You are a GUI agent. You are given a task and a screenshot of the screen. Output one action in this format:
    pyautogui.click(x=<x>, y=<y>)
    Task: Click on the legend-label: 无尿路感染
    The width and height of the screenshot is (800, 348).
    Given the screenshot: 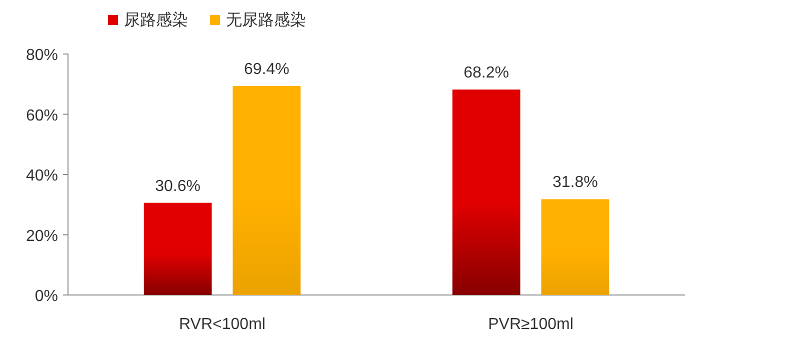 What is the action you would take?
    pyautogui.click(x=266, y=20)
    